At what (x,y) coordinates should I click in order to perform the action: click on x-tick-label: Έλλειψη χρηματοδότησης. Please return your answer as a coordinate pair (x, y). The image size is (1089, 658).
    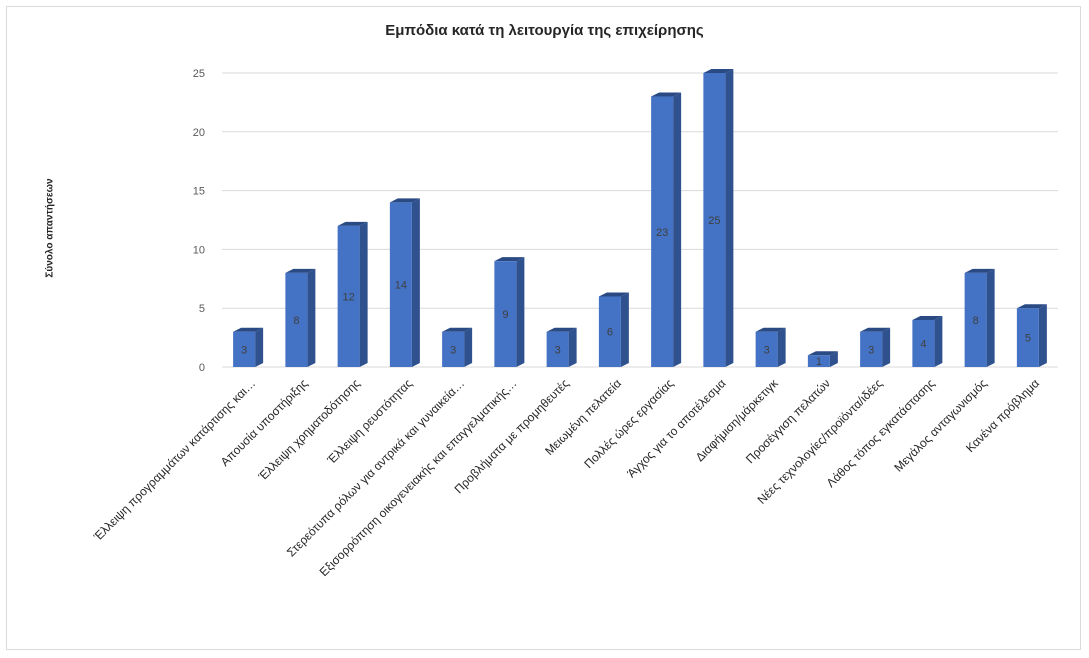
    Looking at the image, I should click on (309, 430).